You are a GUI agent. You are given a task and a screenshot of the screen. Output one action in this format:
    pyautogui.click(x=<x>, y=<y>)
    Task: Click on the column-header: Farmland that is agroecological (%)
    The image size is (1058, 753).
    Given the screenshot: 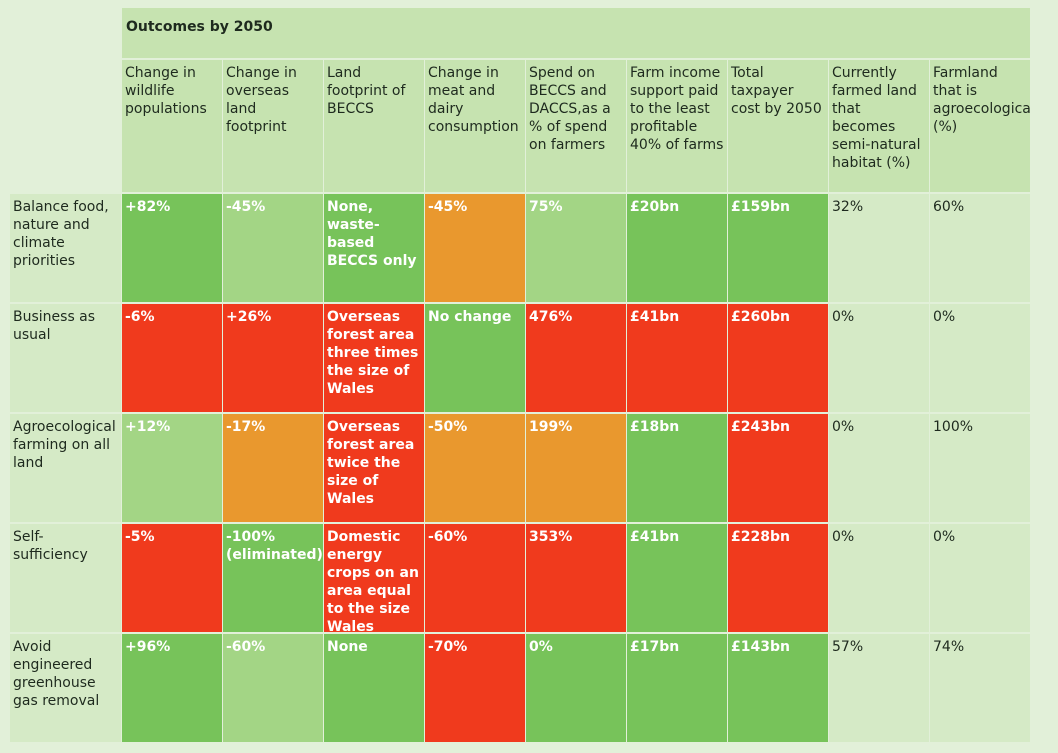 What is the action you would take?
    pyautogui.click(x=980, y=126)
    